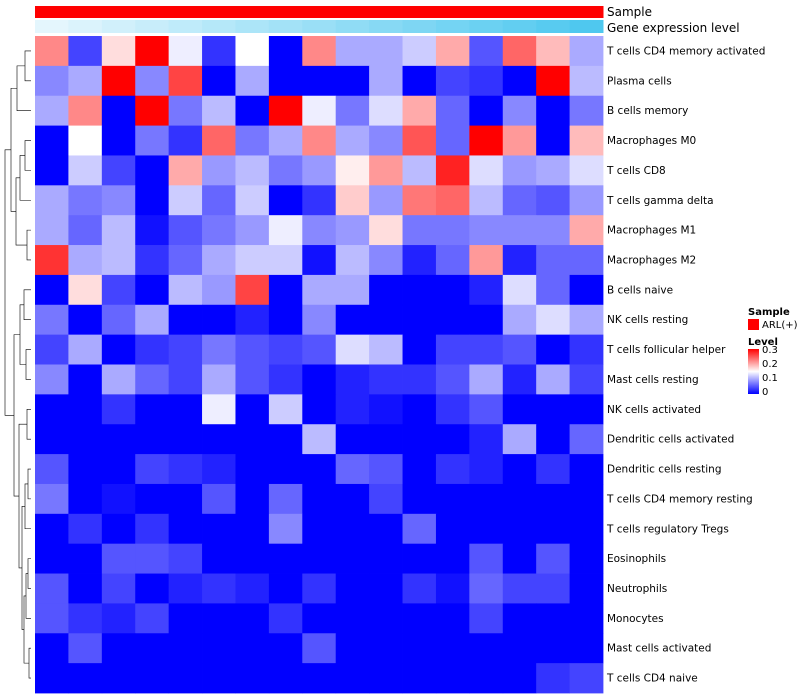 The width and height of the screenshot is (800, 700). I want to click on legend-tick: 0, so click(765, 392).